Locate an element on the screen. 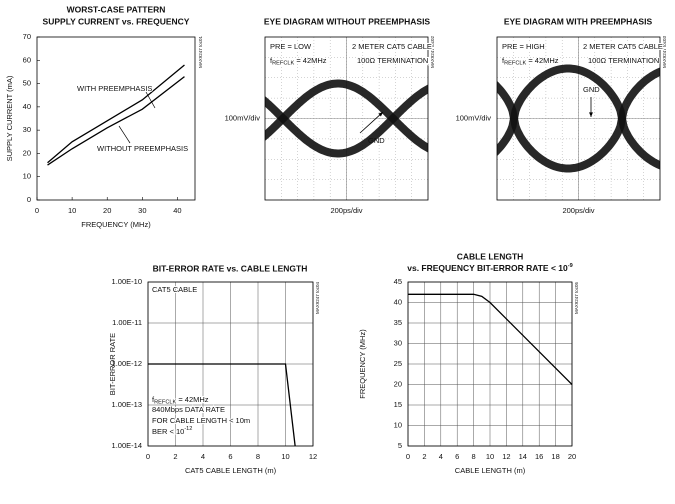 This screenshot has height=504, width=675. y-axis-label: FREQUENCY (MHz) is located at coordinates (362, 364).